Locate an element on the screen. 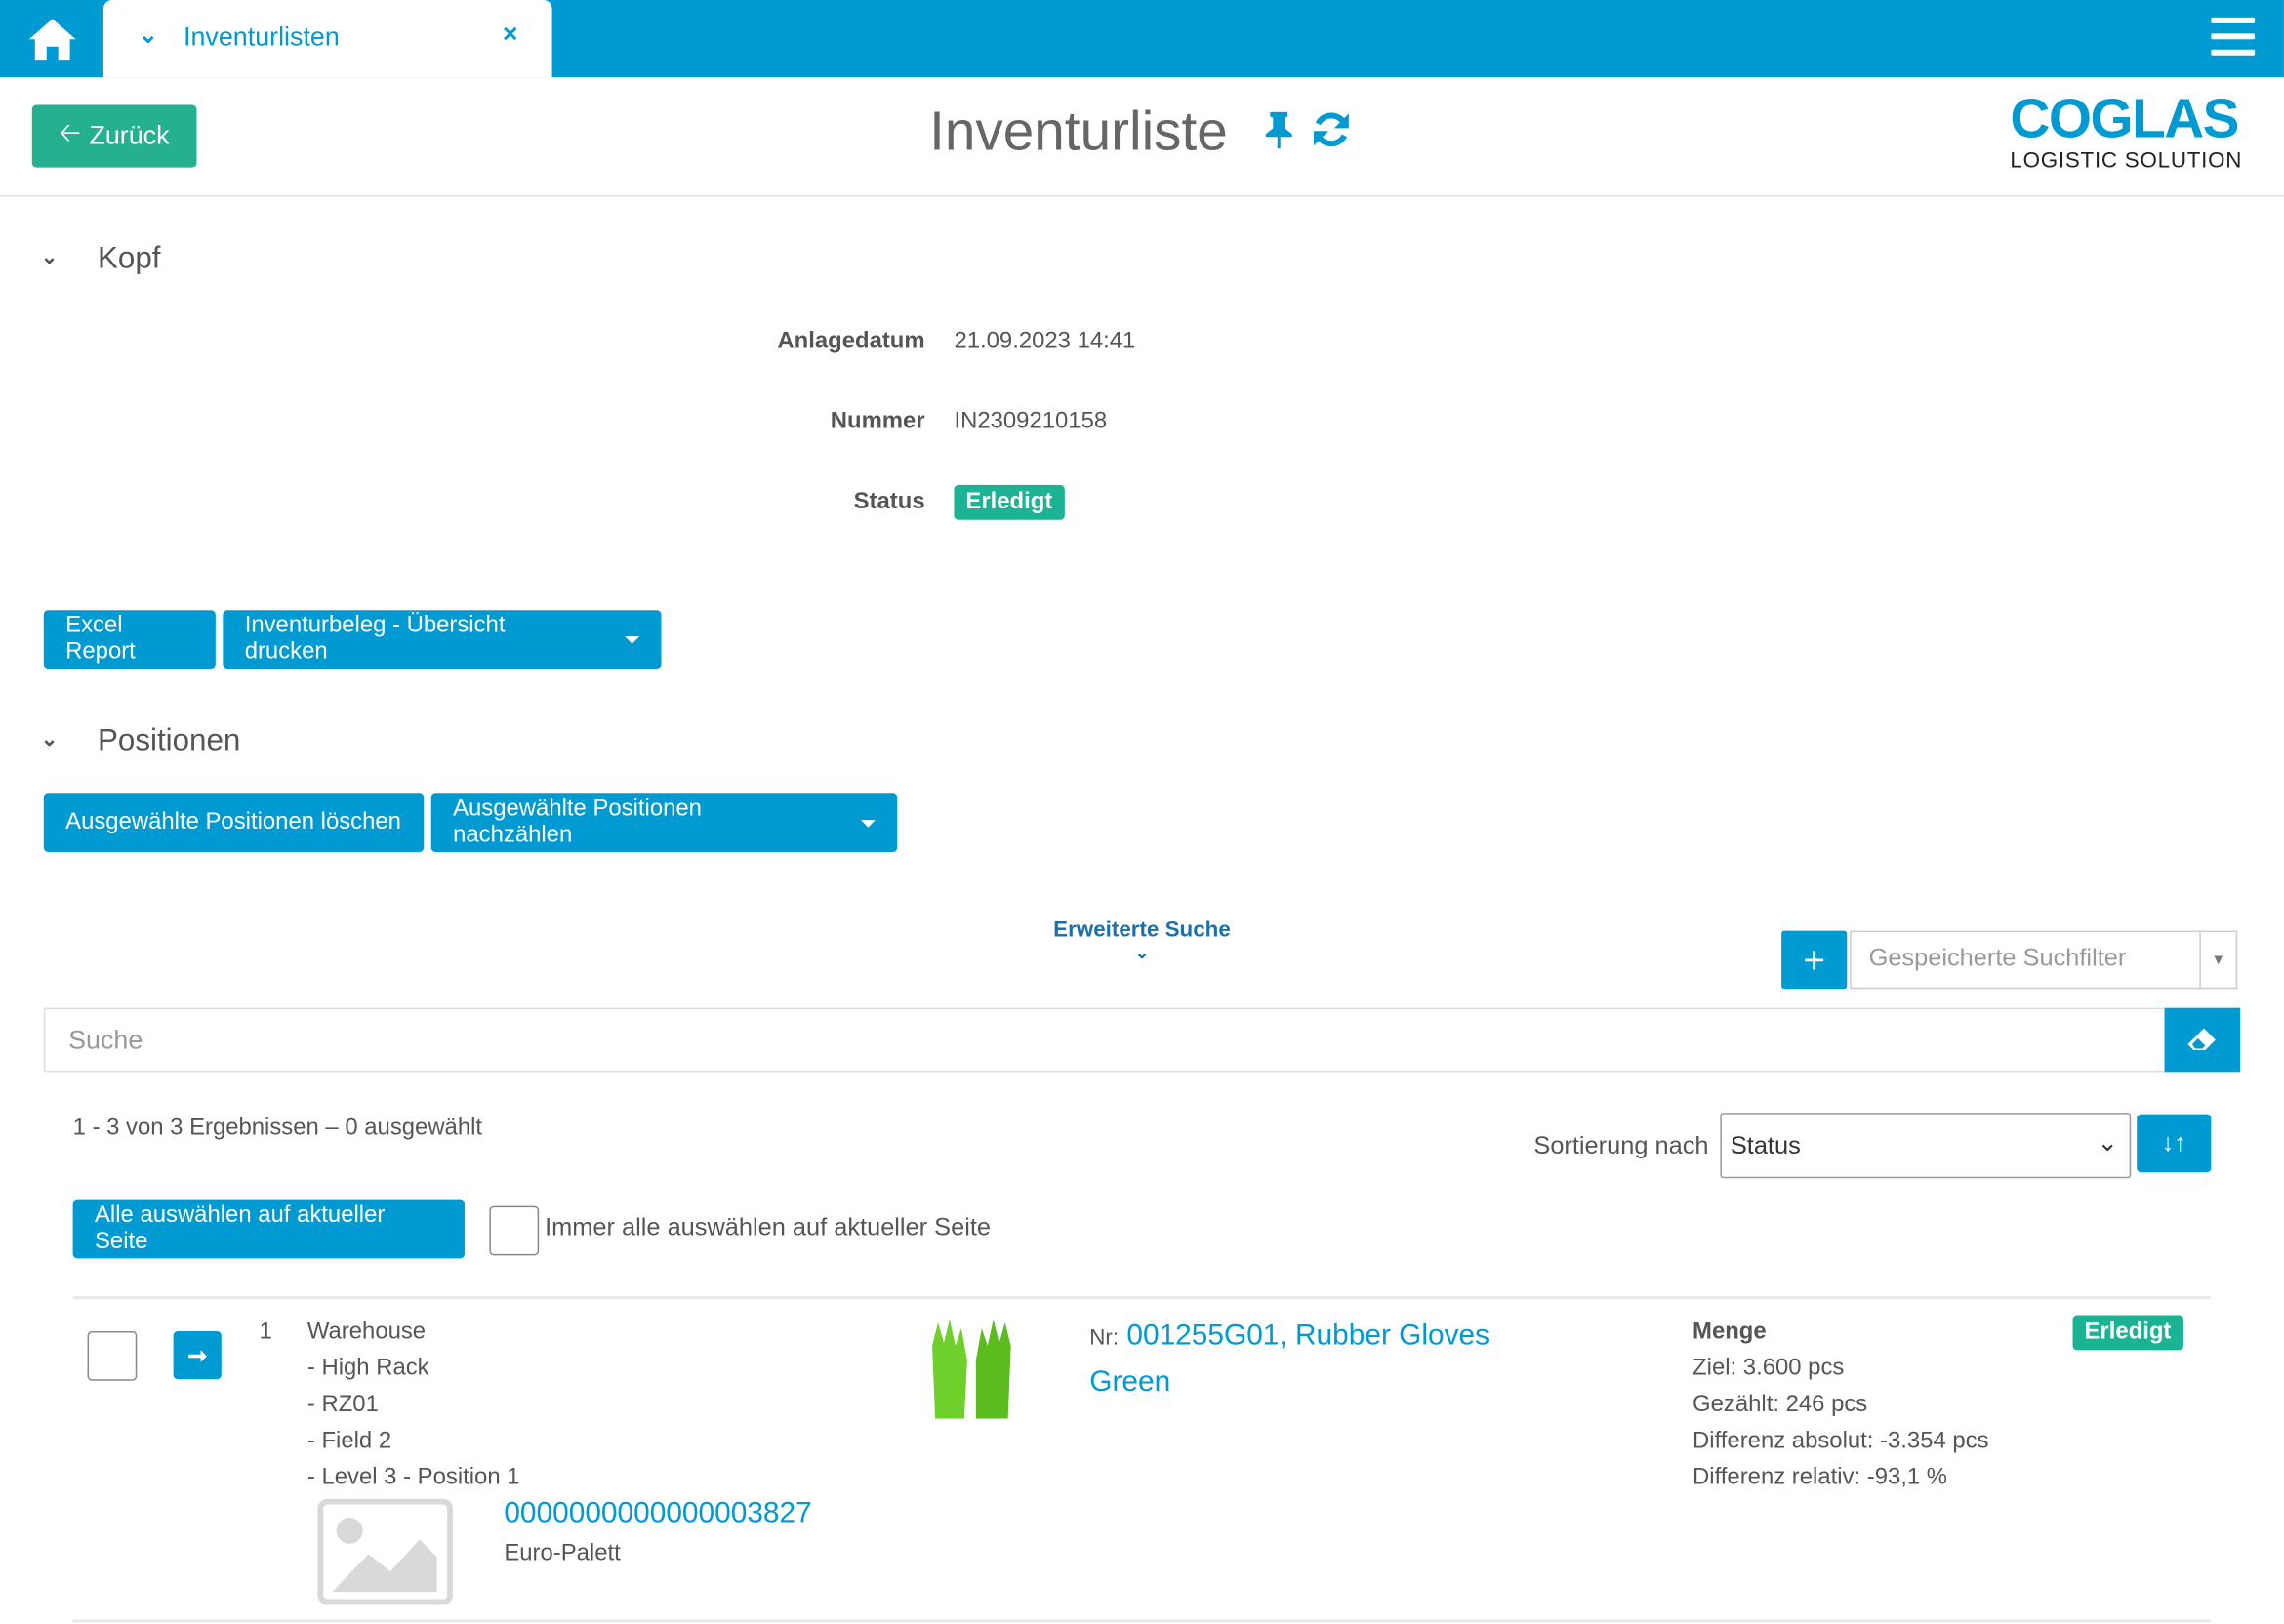 The height and width of the screenshot is (1624, 2284). sort-direction-button: ↓↑ is located at coordinates (2174, 1143).